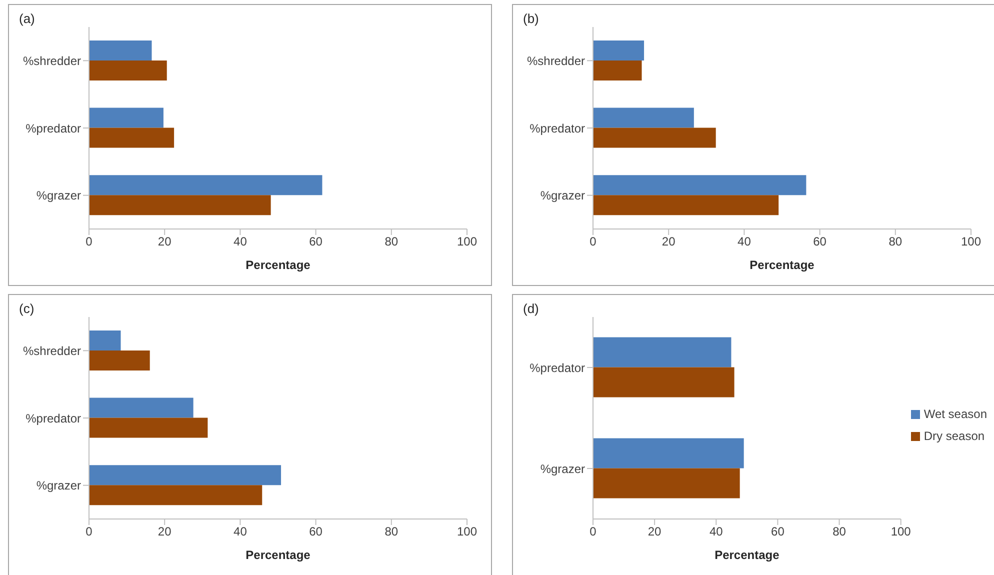 The image size is (994, 575). I want to click on chart-title: (a), so click(27, 18).